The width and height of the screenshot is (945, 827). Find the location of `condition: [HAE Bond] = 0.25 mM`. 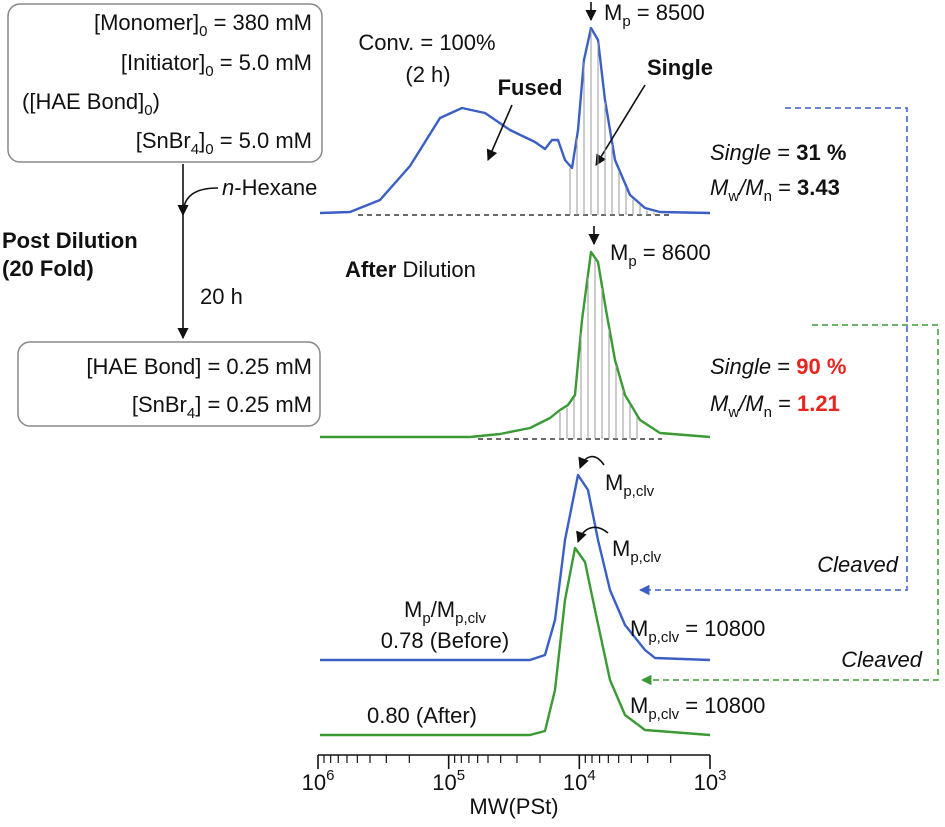

condition: [HAE Bond] = 0.25 mM is located at coordinates (199, 366).